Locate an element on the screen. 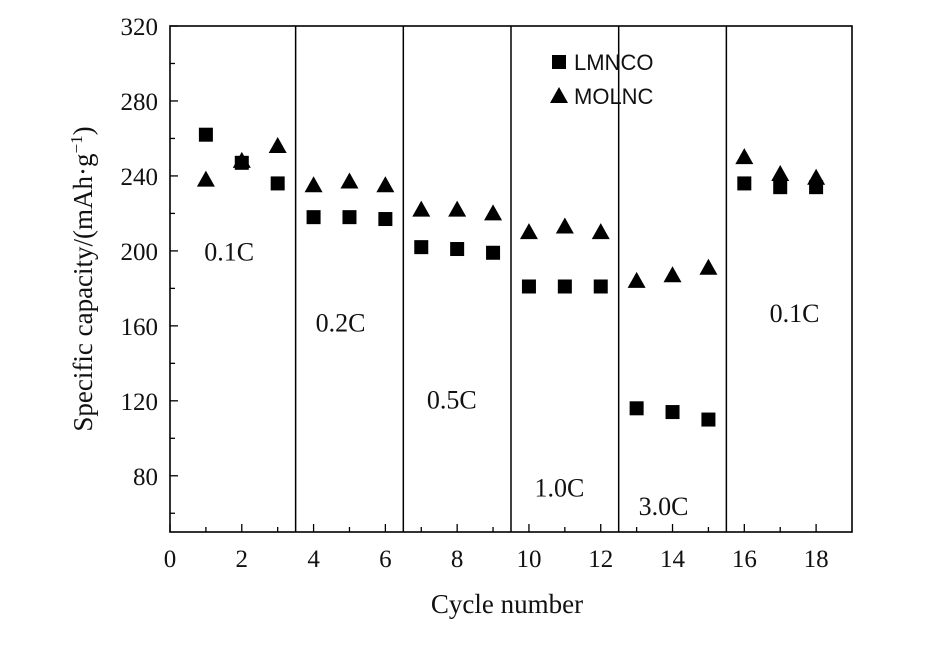 The width and height of the screenshot is (926, 651). rate-label: 0.2C is located at coordinates (341, 322).